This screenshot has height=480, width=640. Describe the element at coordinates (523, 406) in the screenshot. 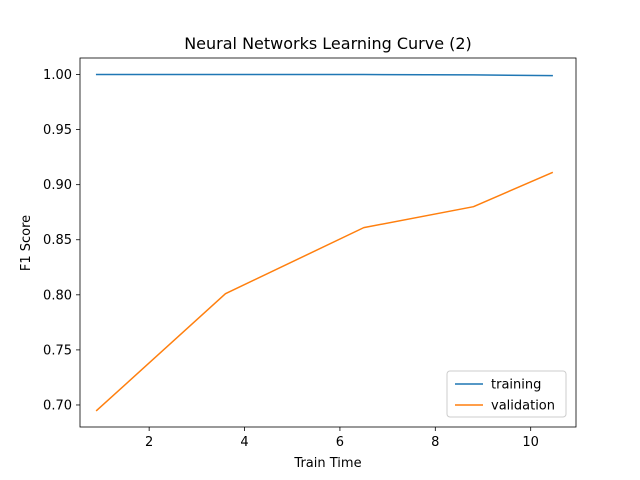

I see `legend-label-validation: validation` at that location.